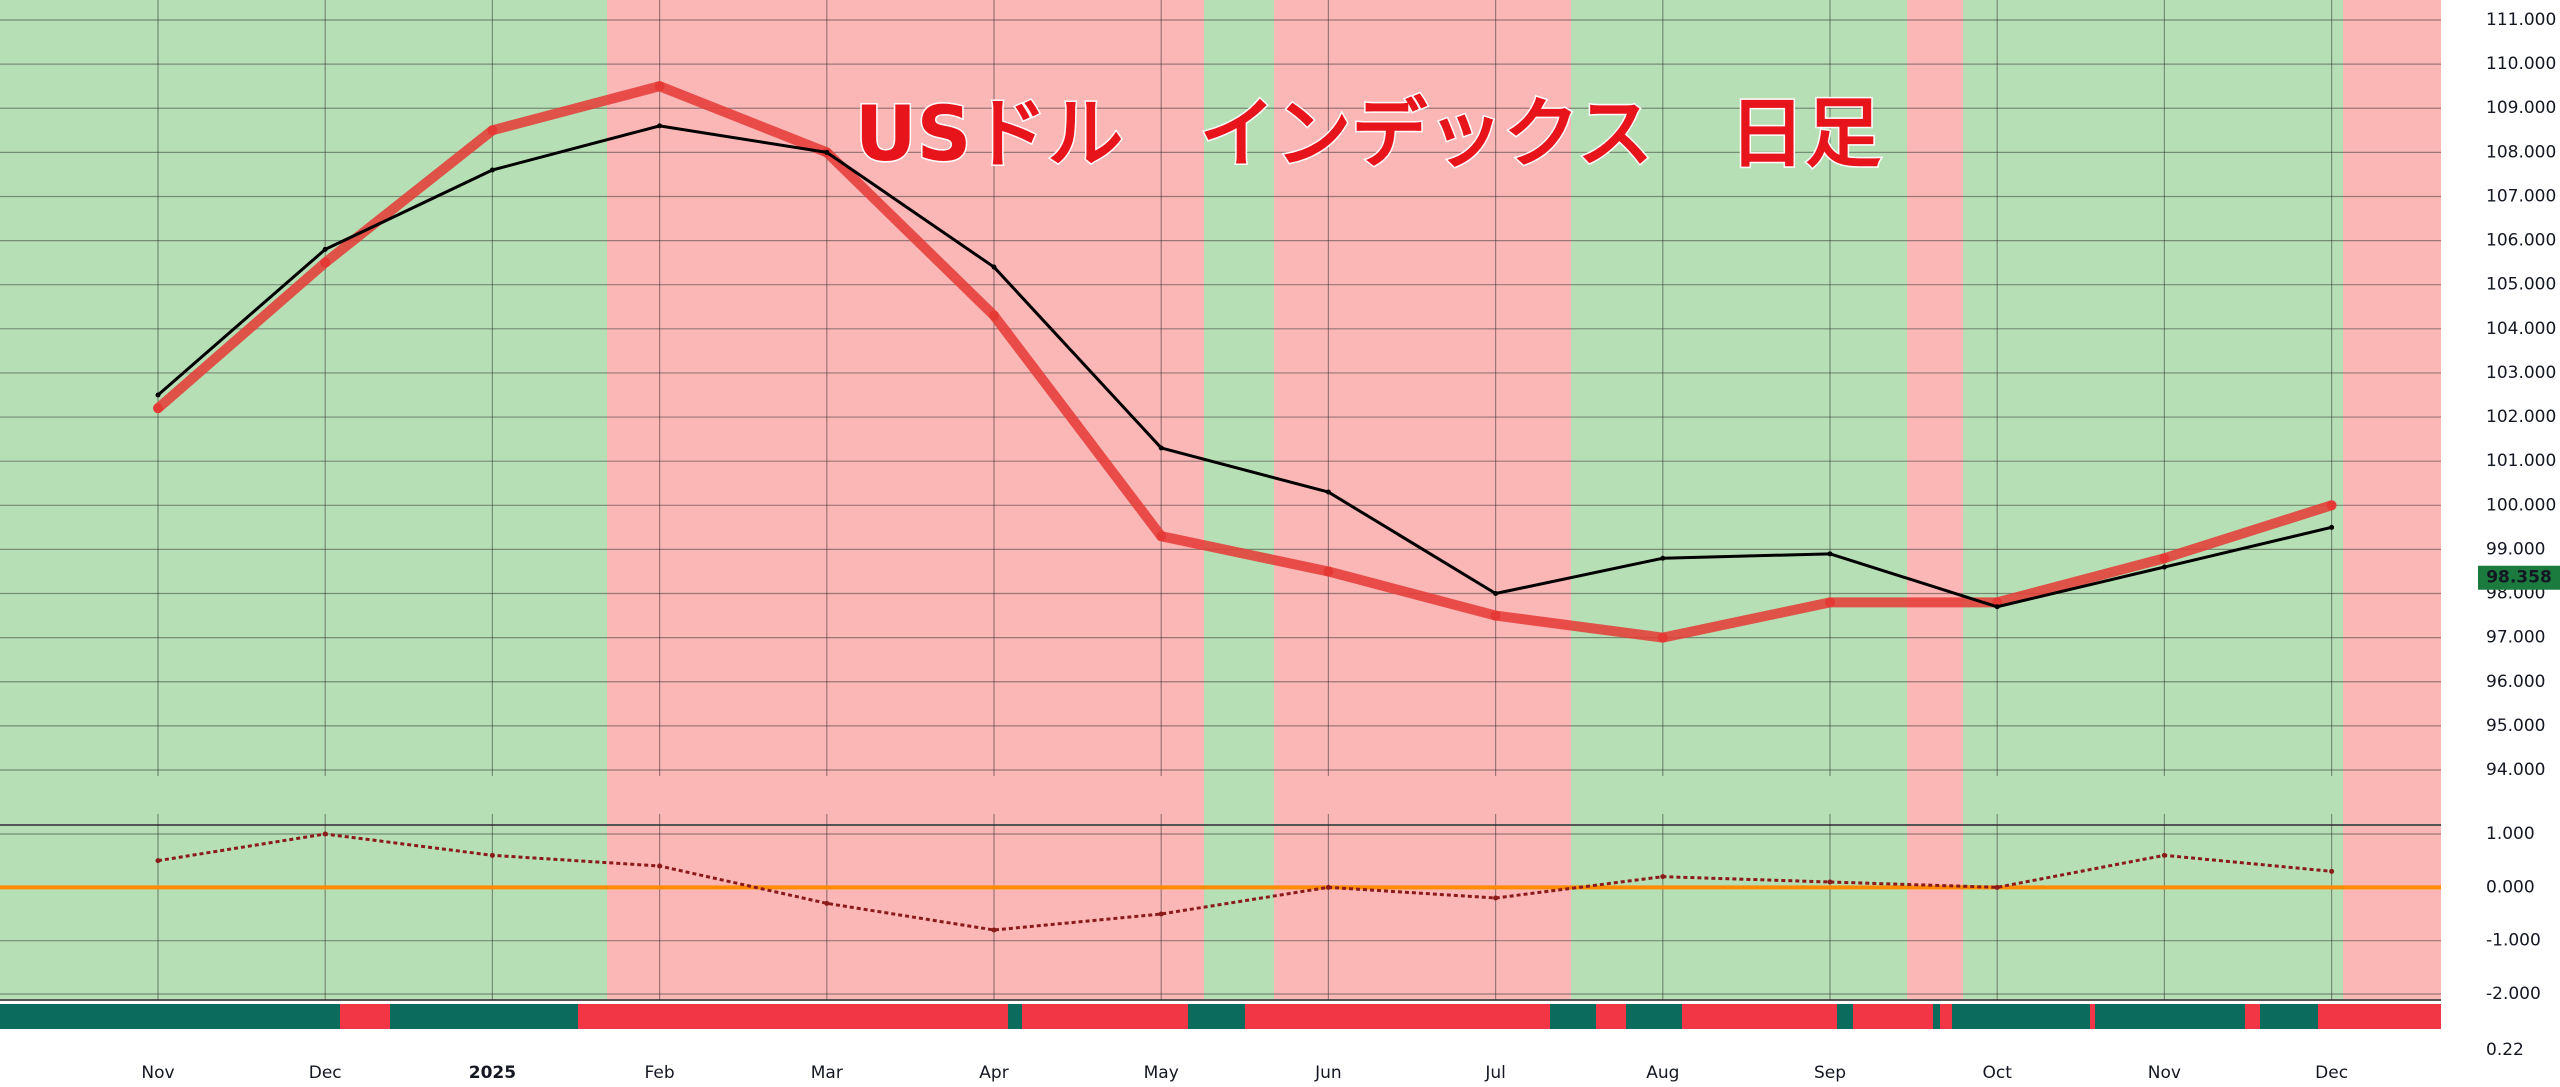 The height and width of the screenshot is (1087, 2560). What do you see at coordinates (2521, 108) in the screenshot?
I see `y-tick-label: 109.000` at bounding box center [2521, 108].